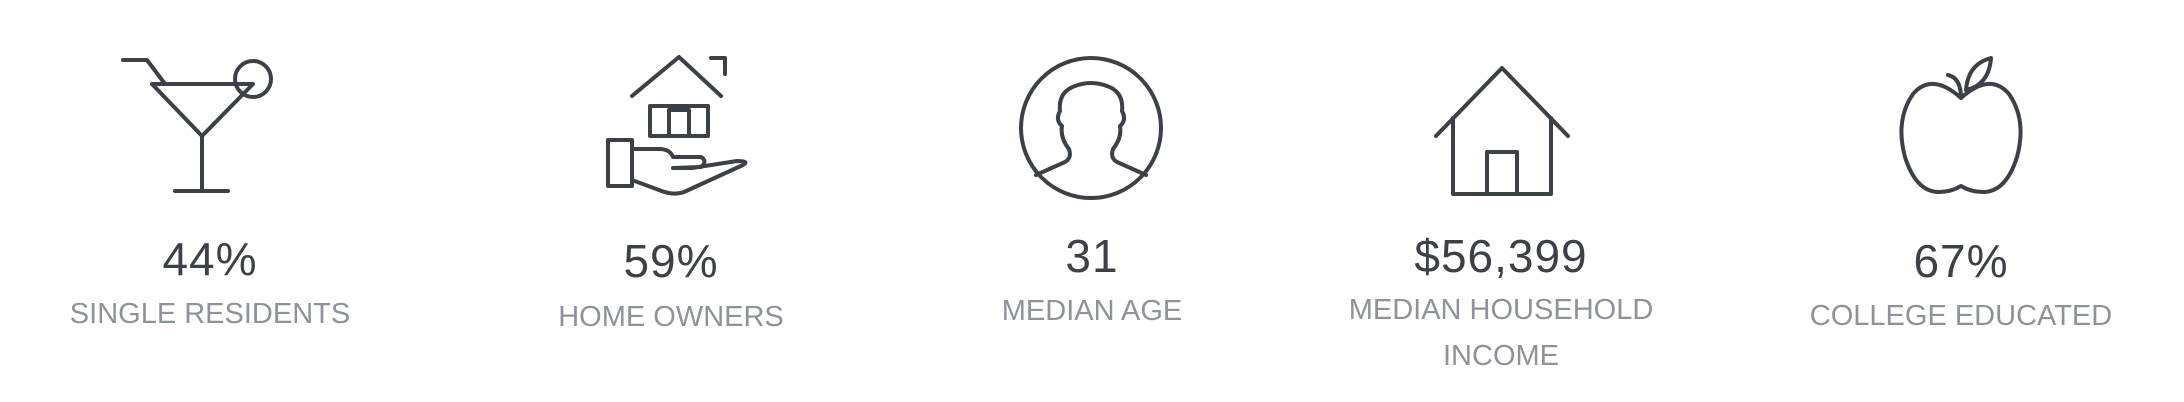 This screenshot has height=402, width=2184. Describe the element at coordinates (1502, 131) in the screenshot. I see `house-icon` at that location.